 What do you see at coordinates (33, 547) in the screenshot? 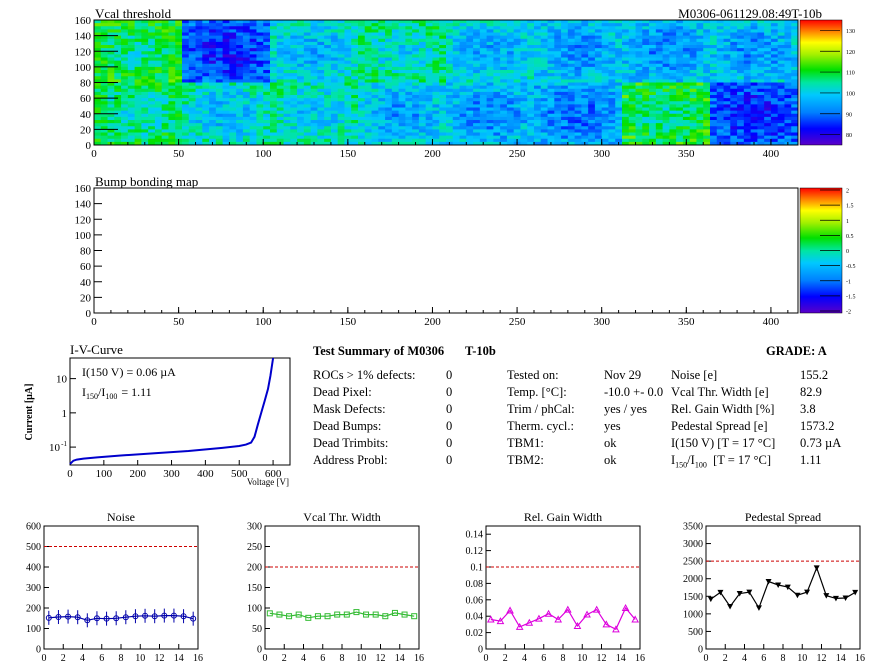
I see `y-tick-label: 500` at bounding box center [33, 547].